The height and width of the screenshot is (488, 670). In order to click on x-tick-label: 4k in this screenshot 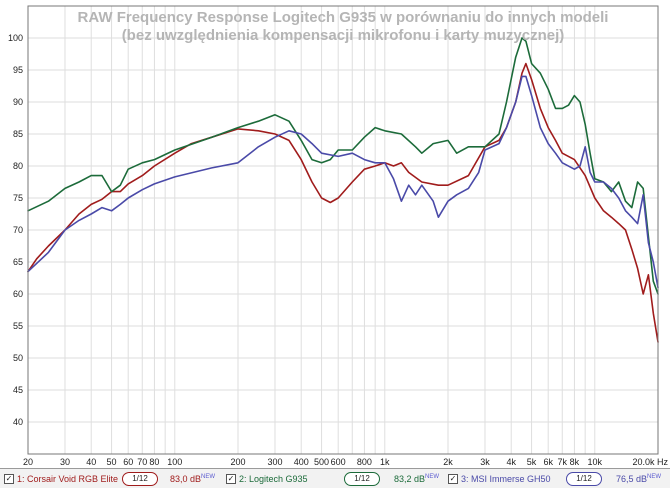, I will do `click(511, 462)`.